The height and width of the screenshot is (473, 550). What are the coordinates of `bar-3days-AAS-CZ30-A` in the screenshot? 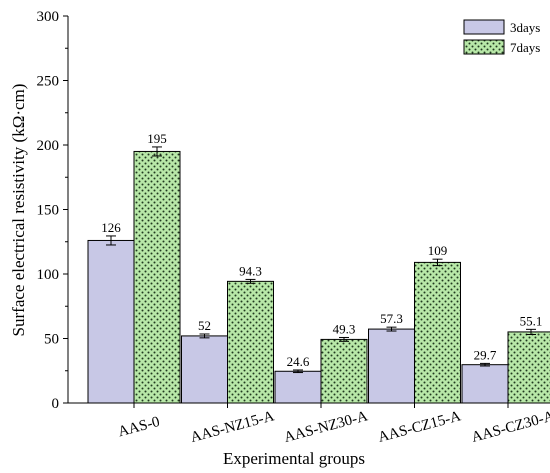 It's located at (485, 384).